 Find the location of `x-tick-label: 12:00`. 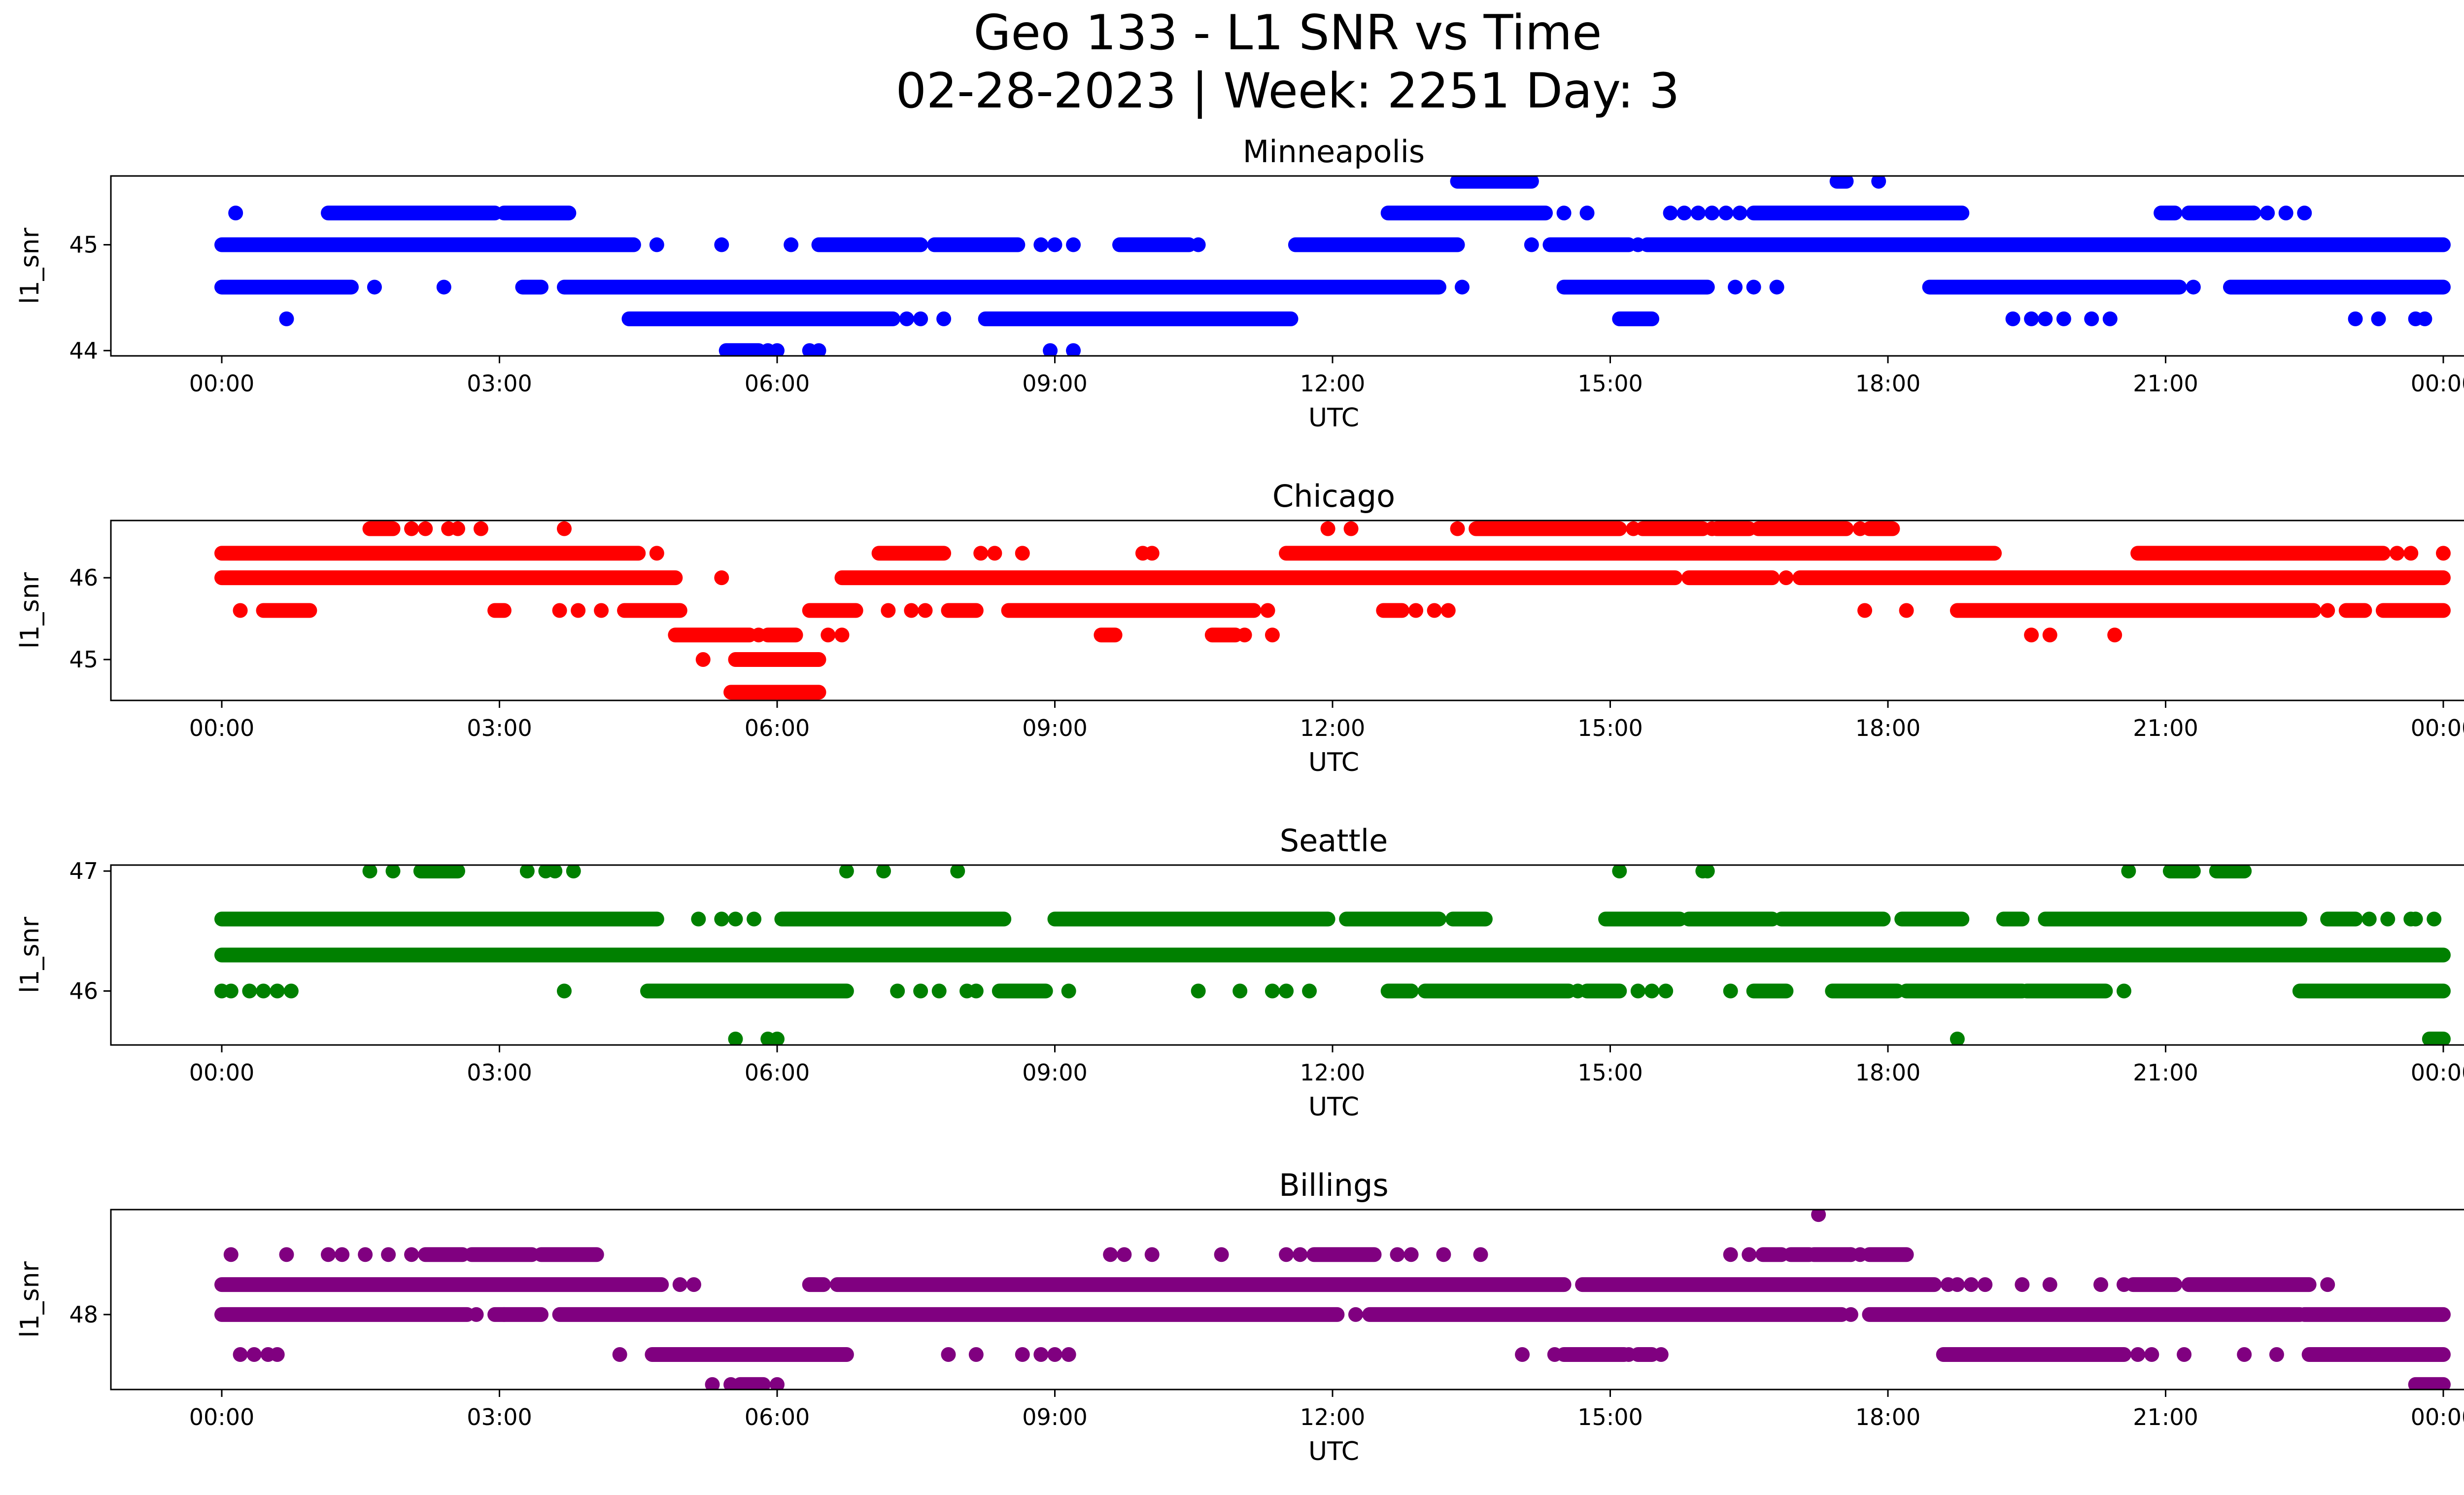

x-tick-label: 12:00 is located at coordinates (1333, 1417).